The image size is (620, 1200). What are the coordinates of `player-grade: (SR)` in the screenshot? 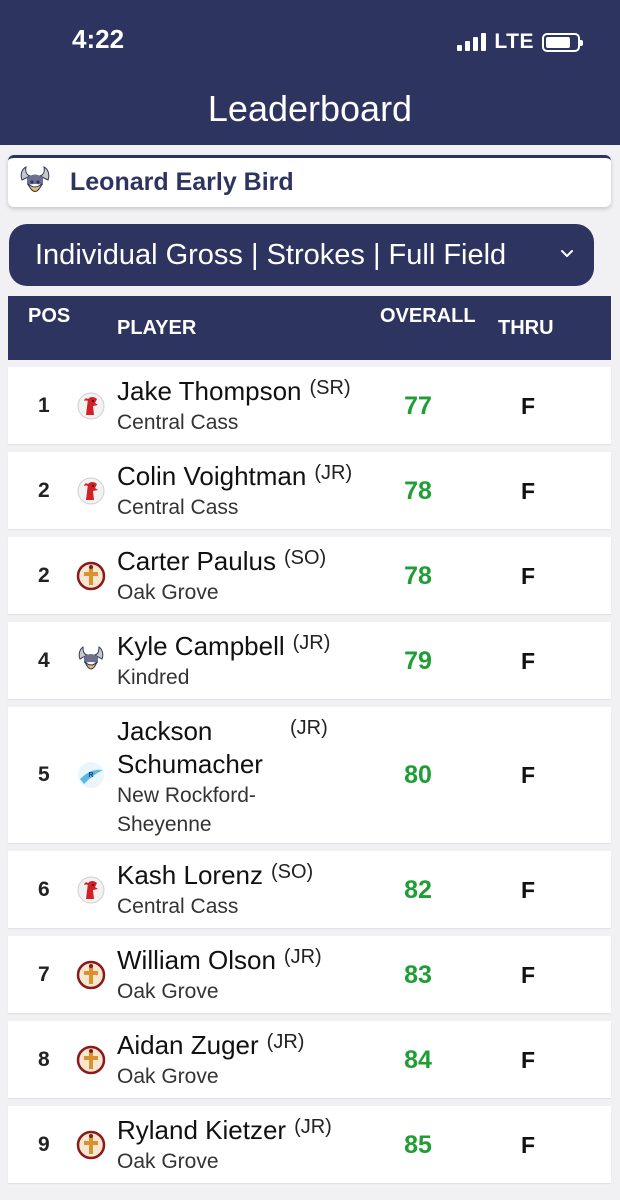 It's located at (330, 388).